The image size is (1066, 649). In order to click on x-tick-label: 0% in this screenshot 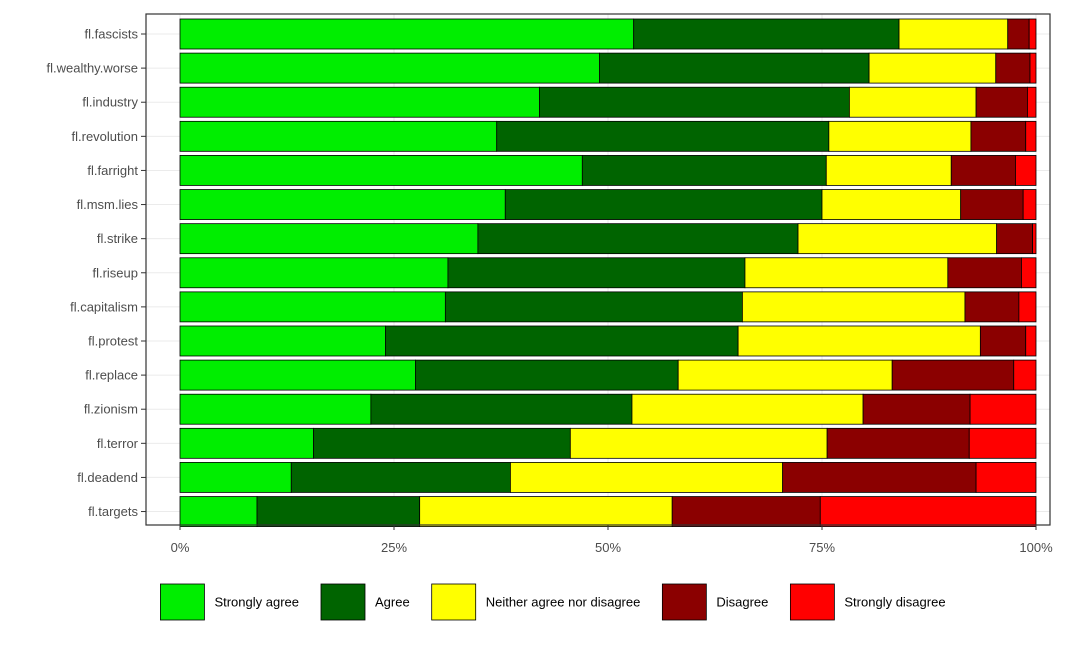, I will do `click(180, 547)`.